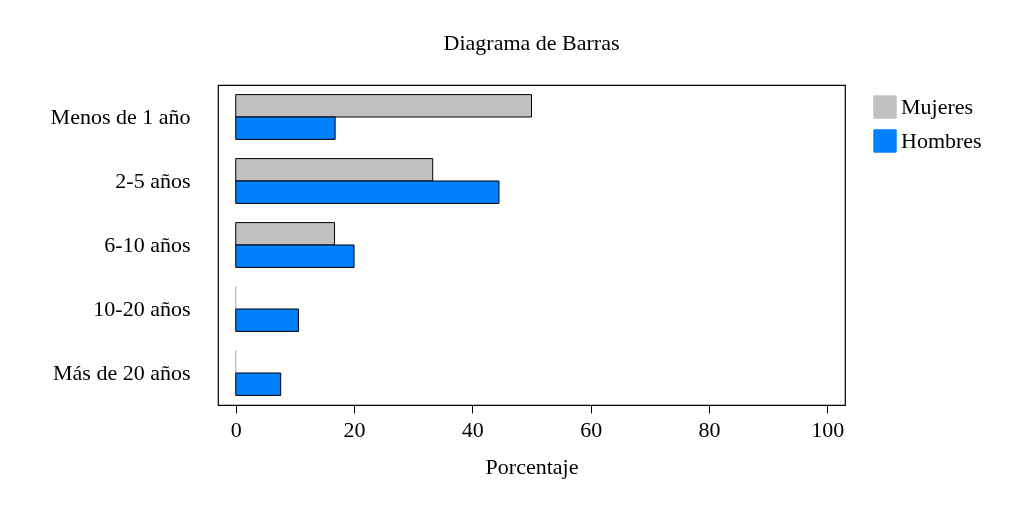 Image resolution: width=1027 pixels, height=512 pixels. I want to click on x-tick-label: 40, so click(472, 429).